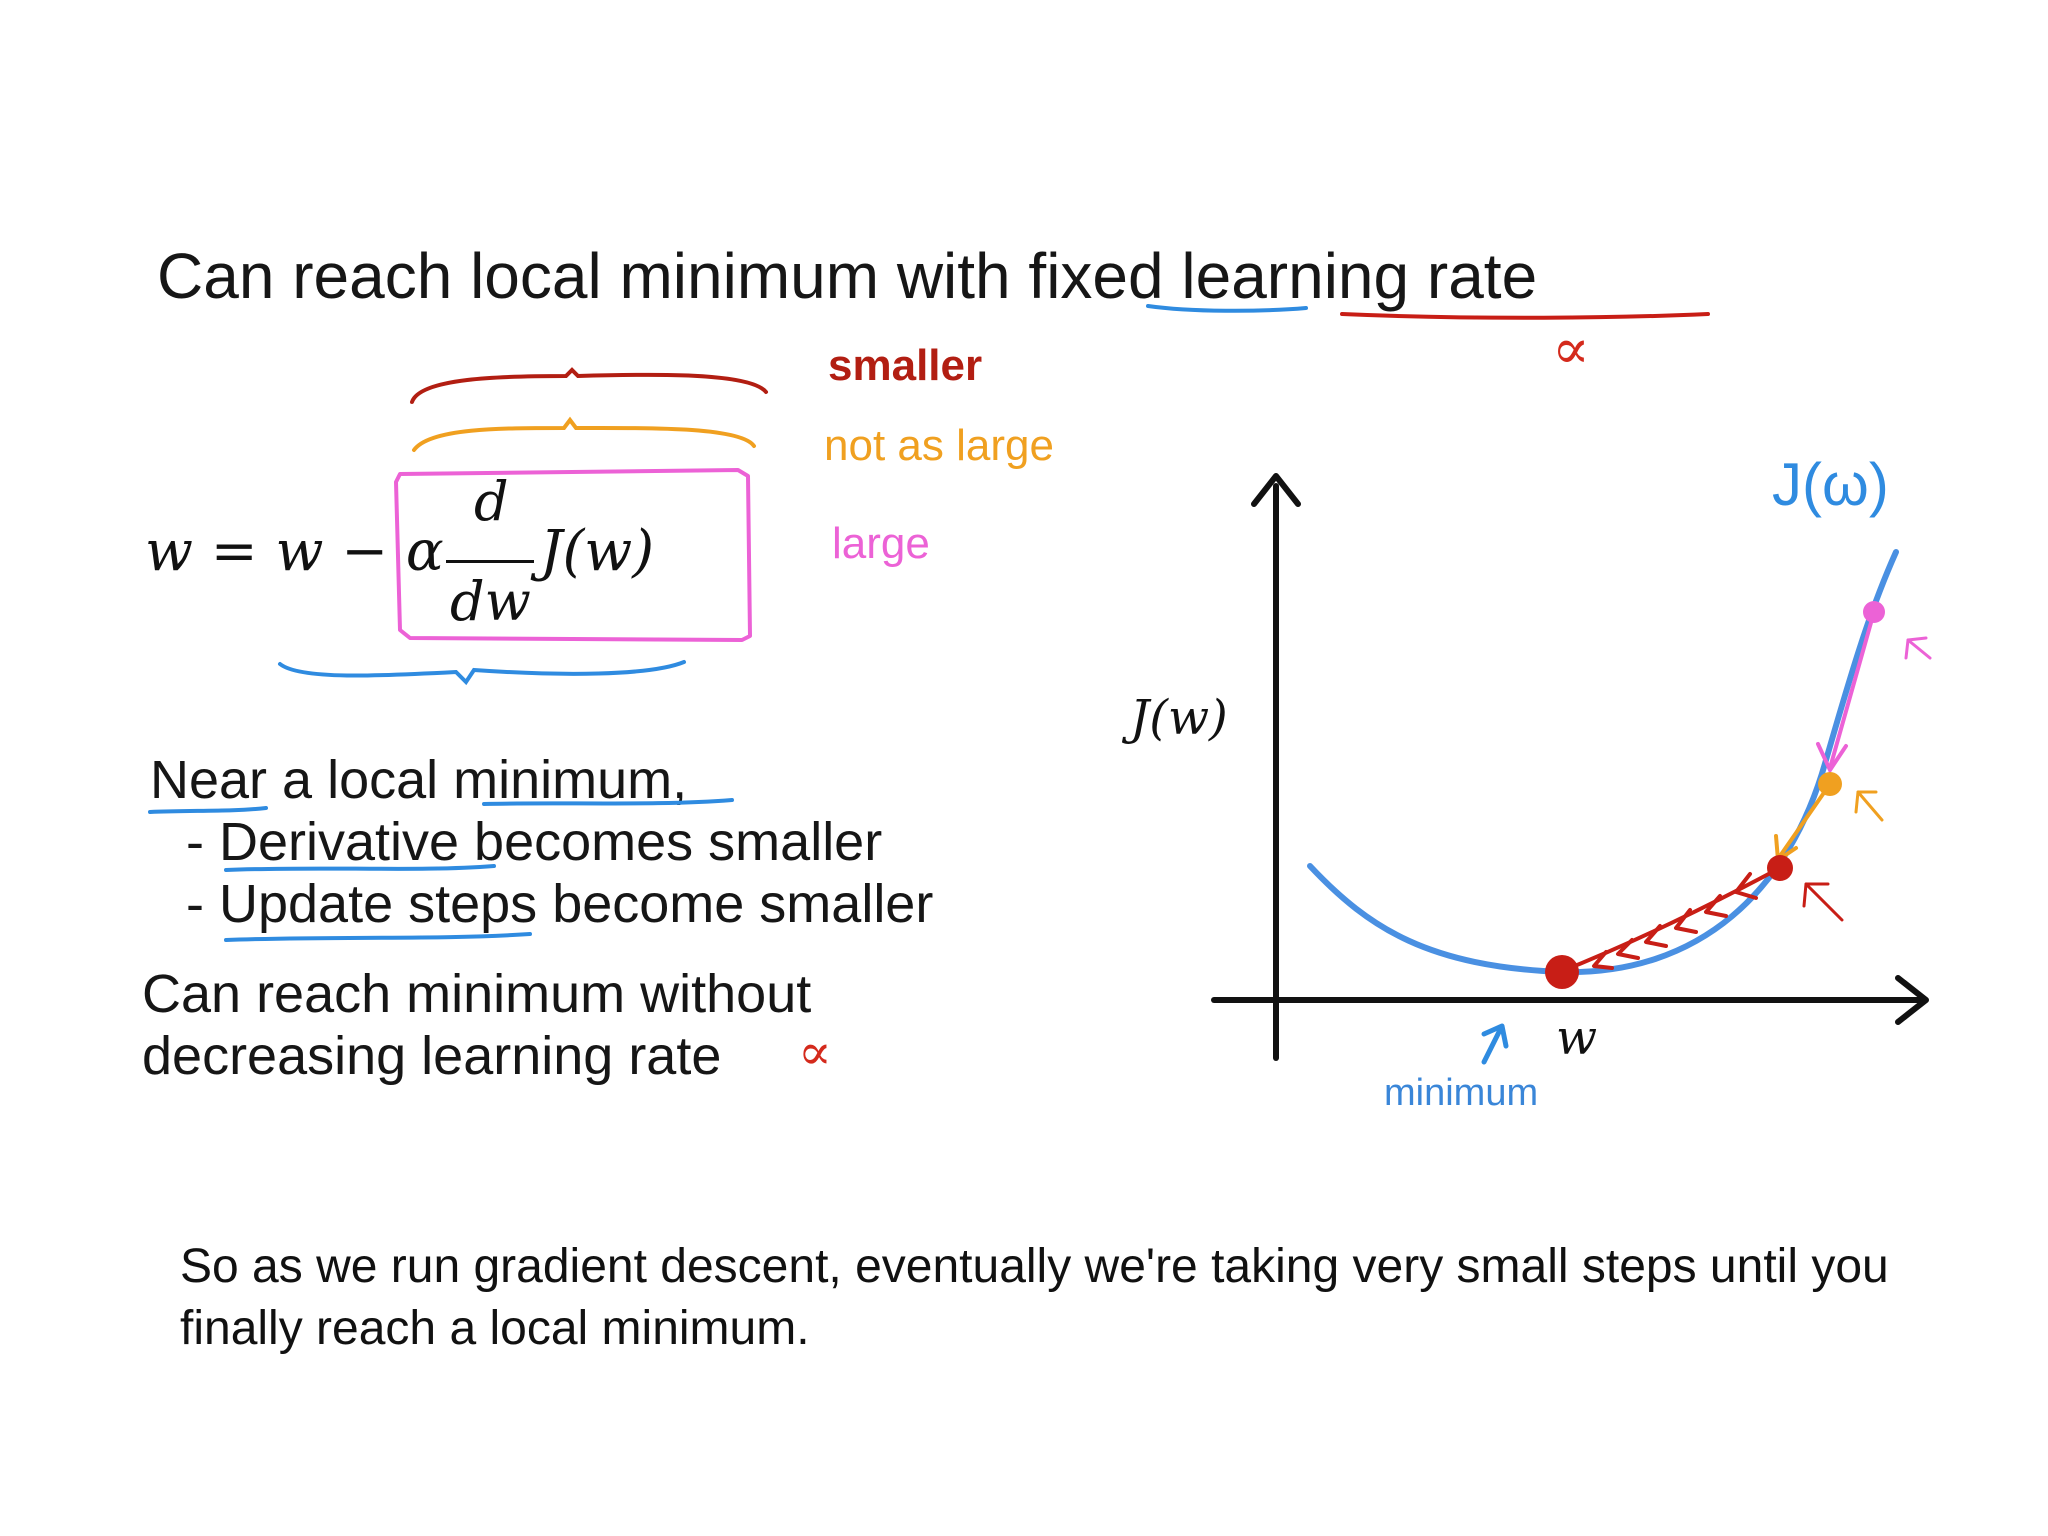 The width and height of the screenshot is (2048, 1536). Describe the element at coordinates (939, 445) in the screenshot. I see `annotation-not-as-large: not as large` at that location.